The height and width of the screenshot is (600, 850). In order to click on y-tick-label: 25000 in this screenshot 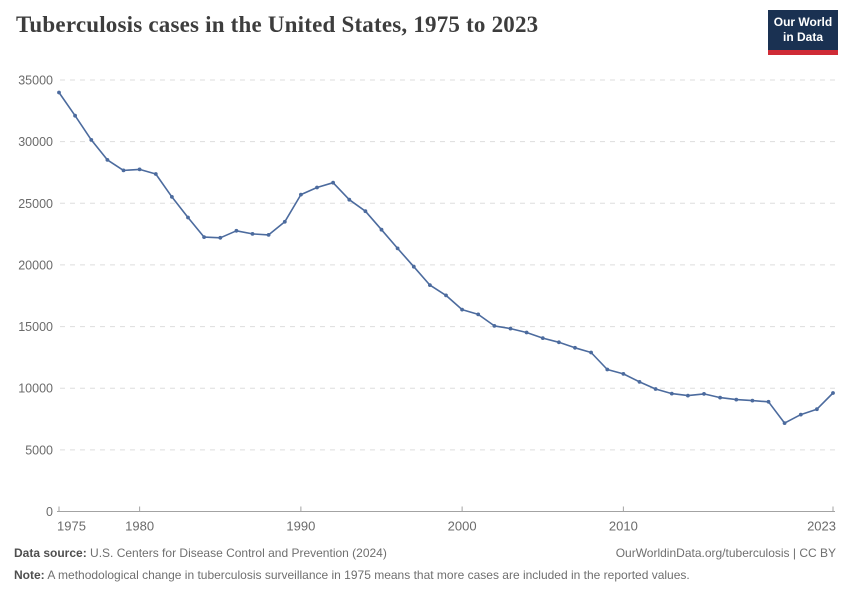, I will do `click(35, 204)`.